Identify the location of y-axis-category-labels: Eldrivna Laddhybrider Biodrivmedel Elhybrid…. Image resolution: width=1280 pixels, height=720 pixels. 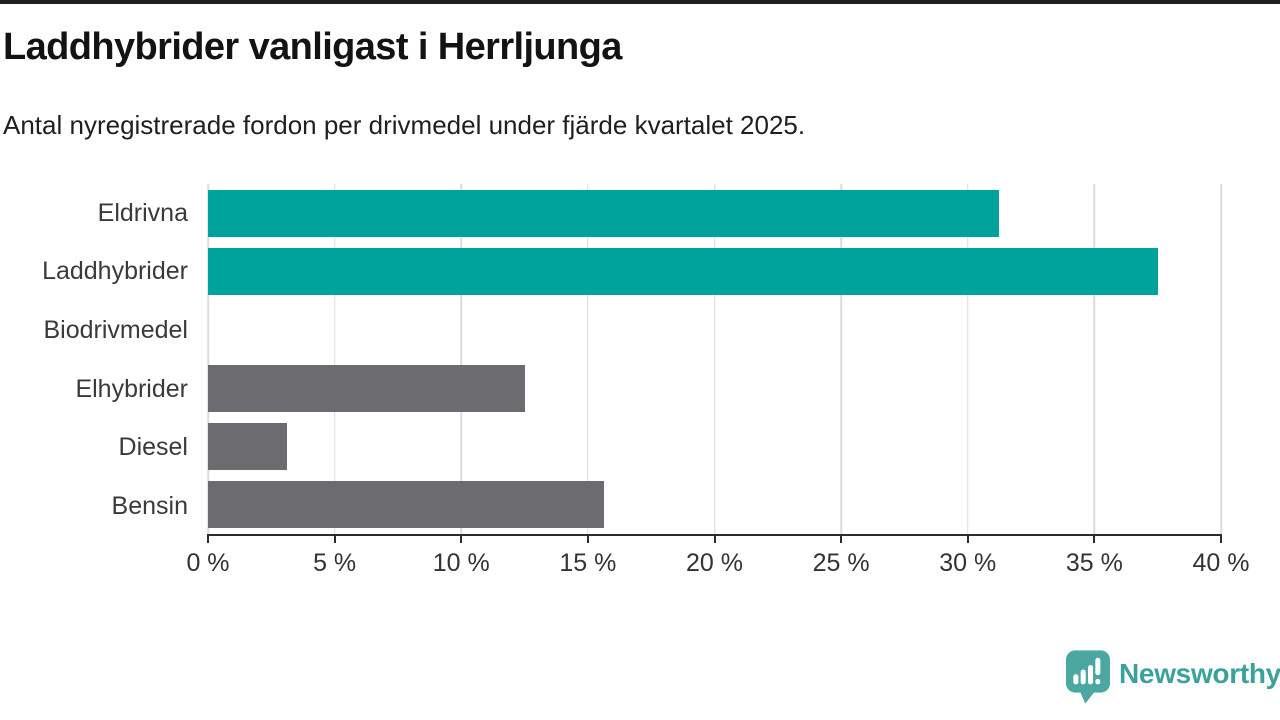
(94, 360).